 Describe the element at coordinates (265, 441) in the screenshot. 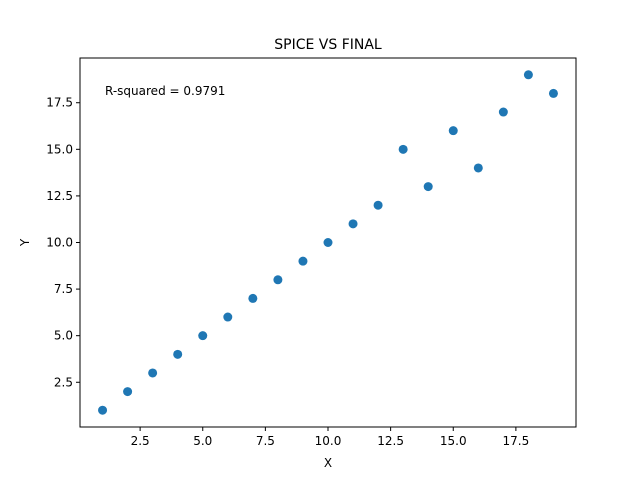

I see `x-tick-label: 7.5` at that location.